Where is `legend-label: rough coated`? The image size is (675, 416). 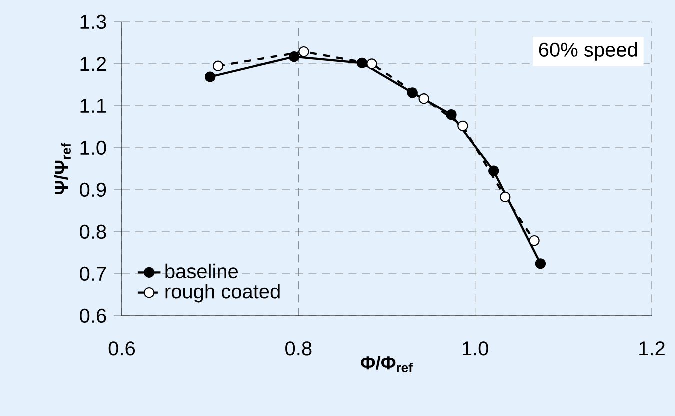
legend-label: rough coated is located at coordinates (223, 293).